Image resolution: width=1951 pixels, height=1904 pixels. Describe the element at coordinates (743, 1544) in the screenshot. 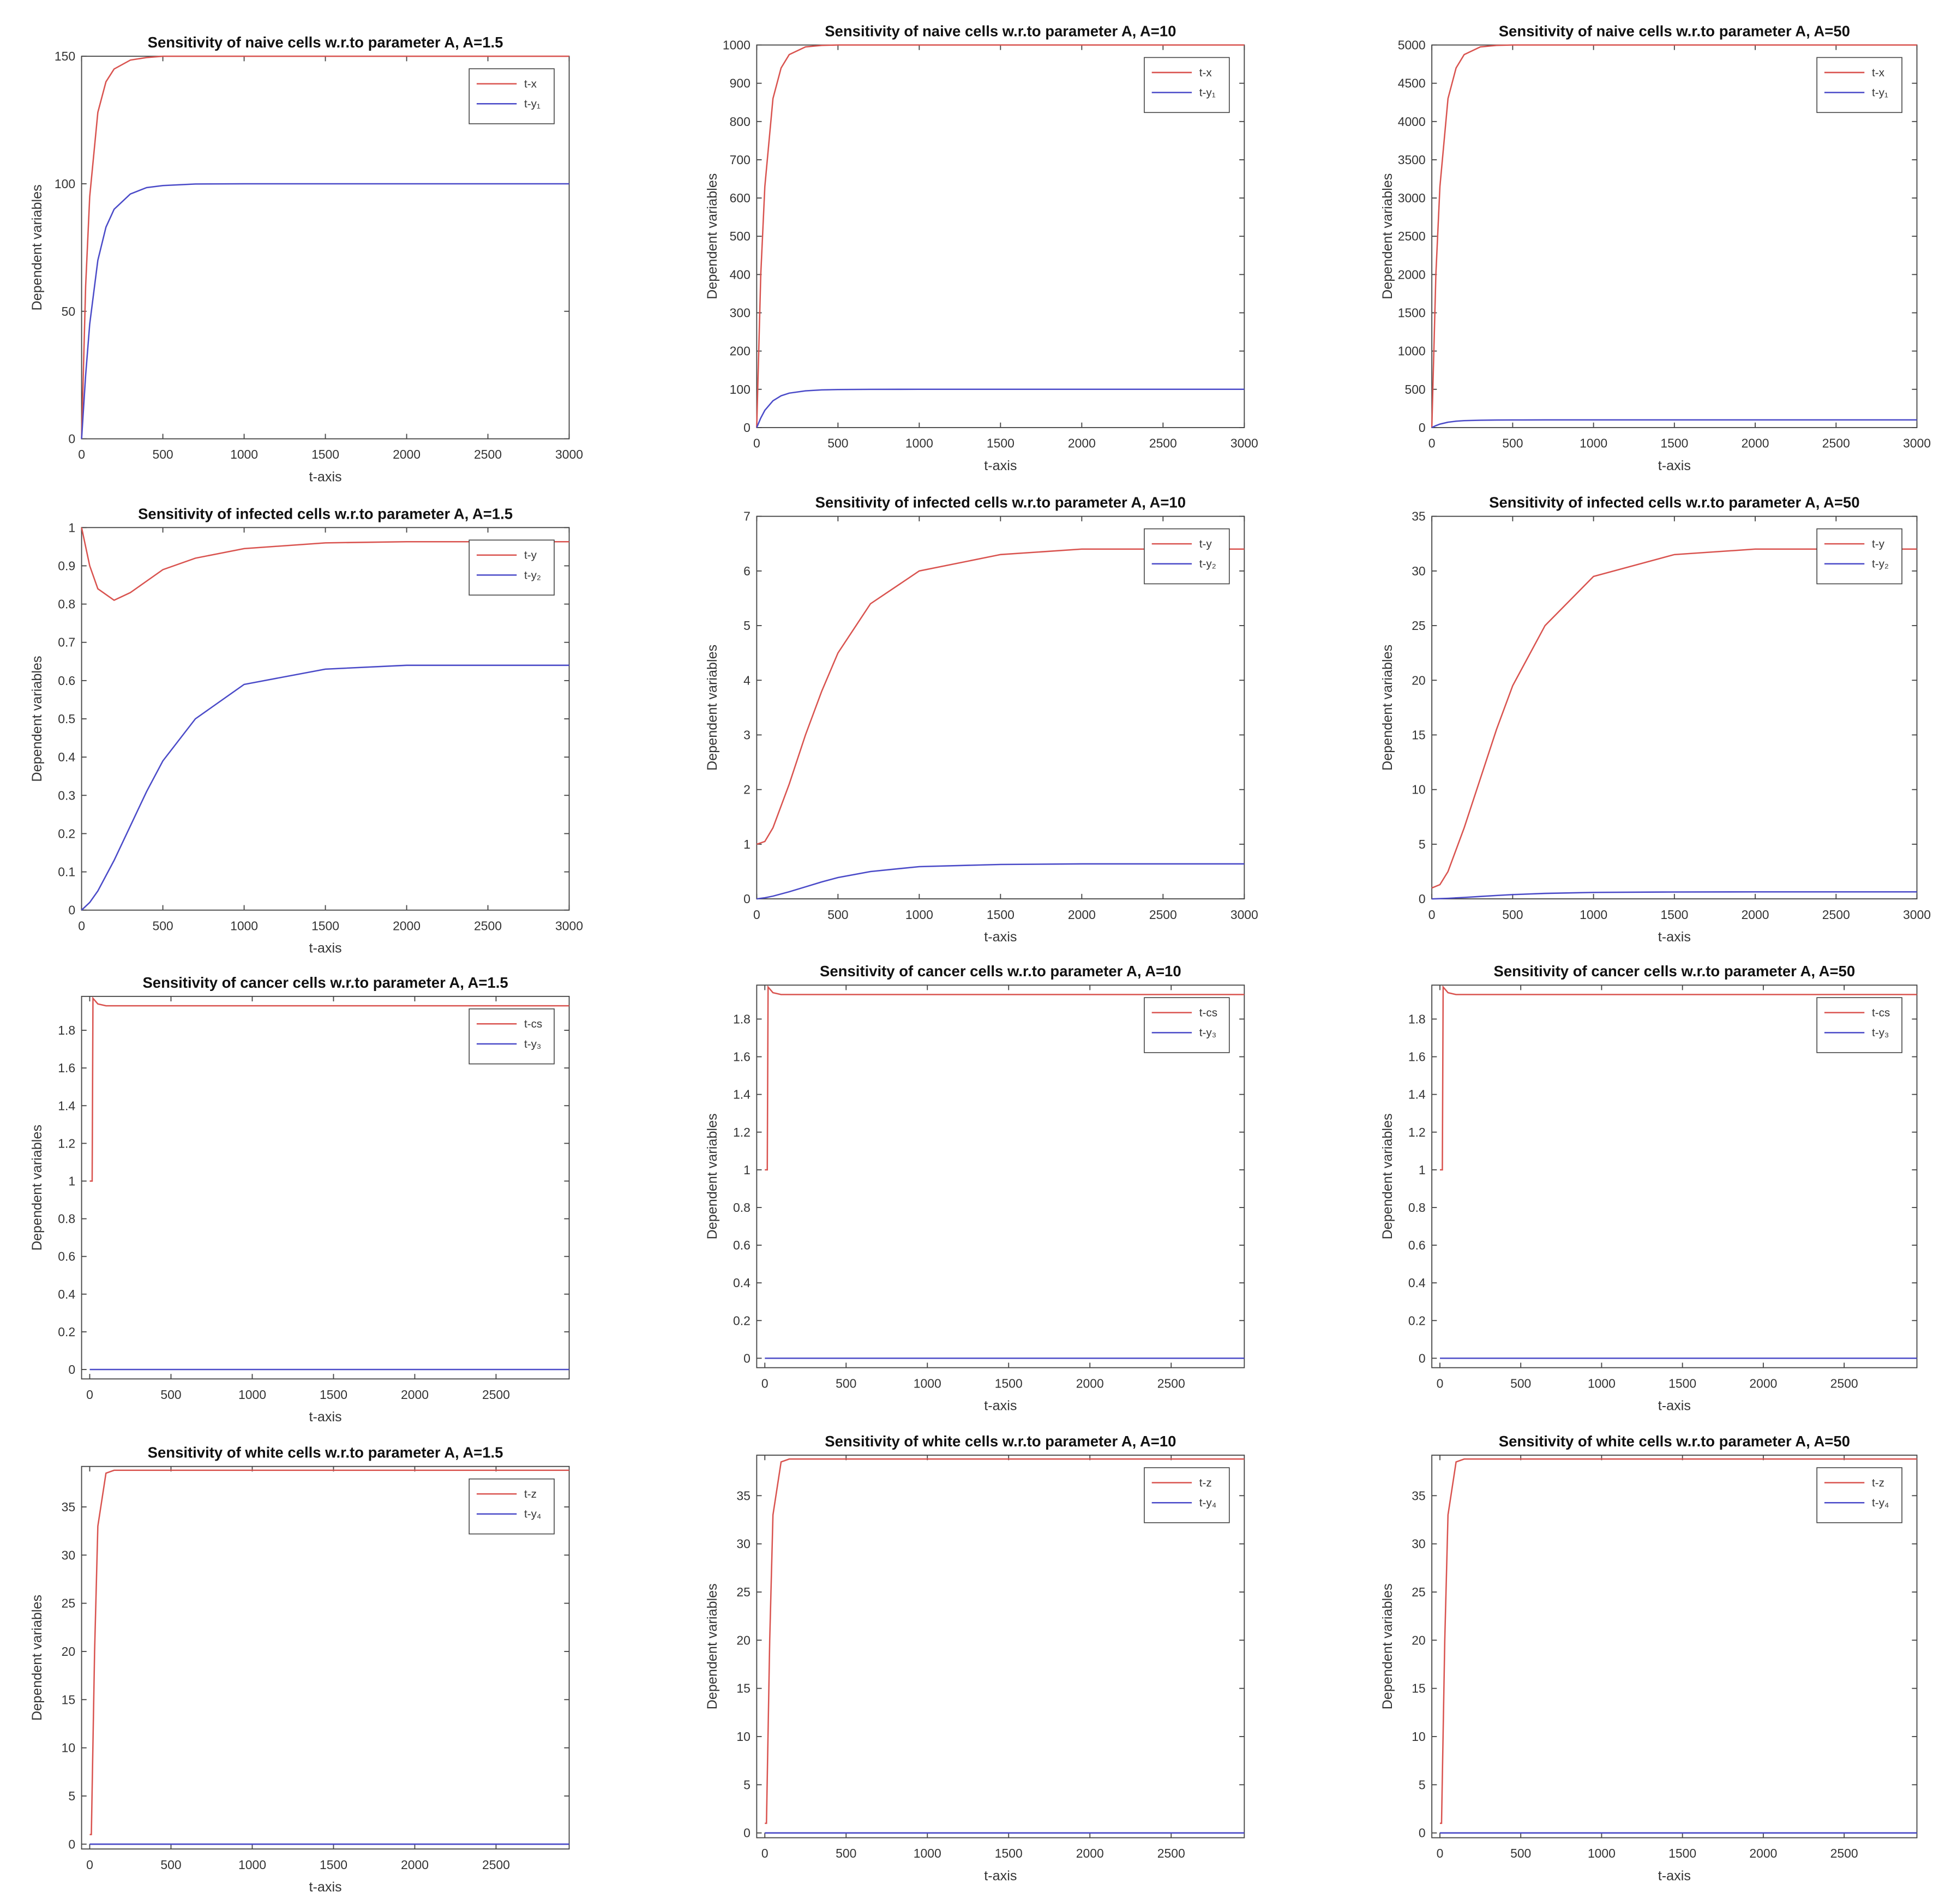

I see `y-tick-label: 30` at that location.